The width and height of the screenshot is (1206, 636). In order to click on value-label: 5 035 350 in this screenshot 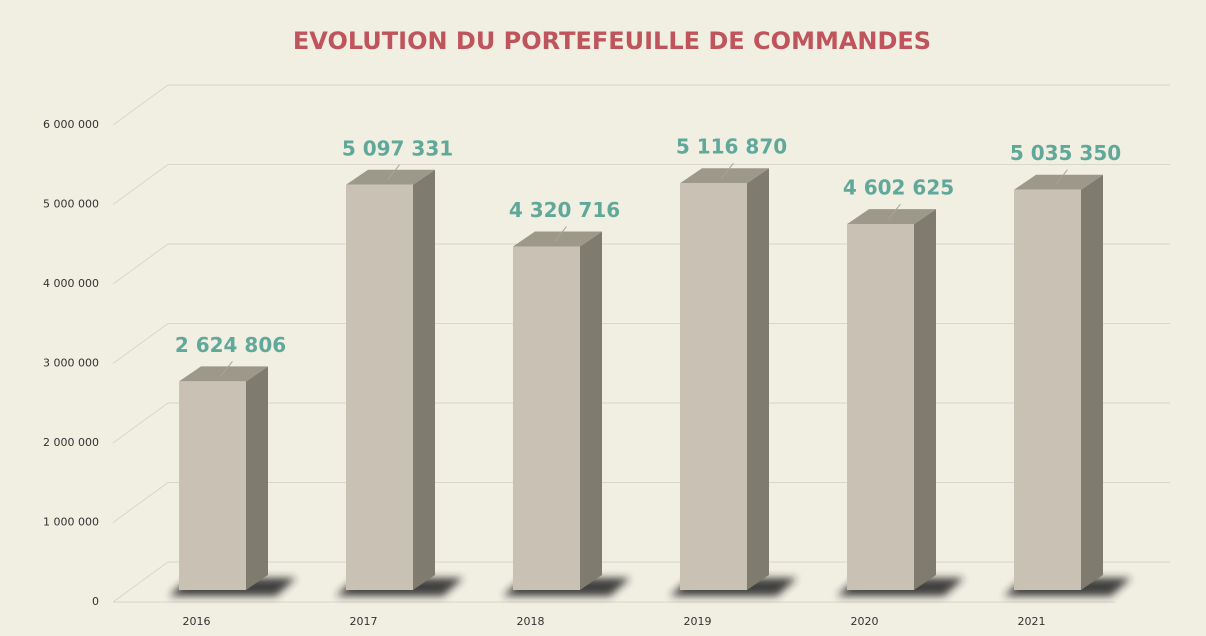, I will do `click(1065, 153)`.